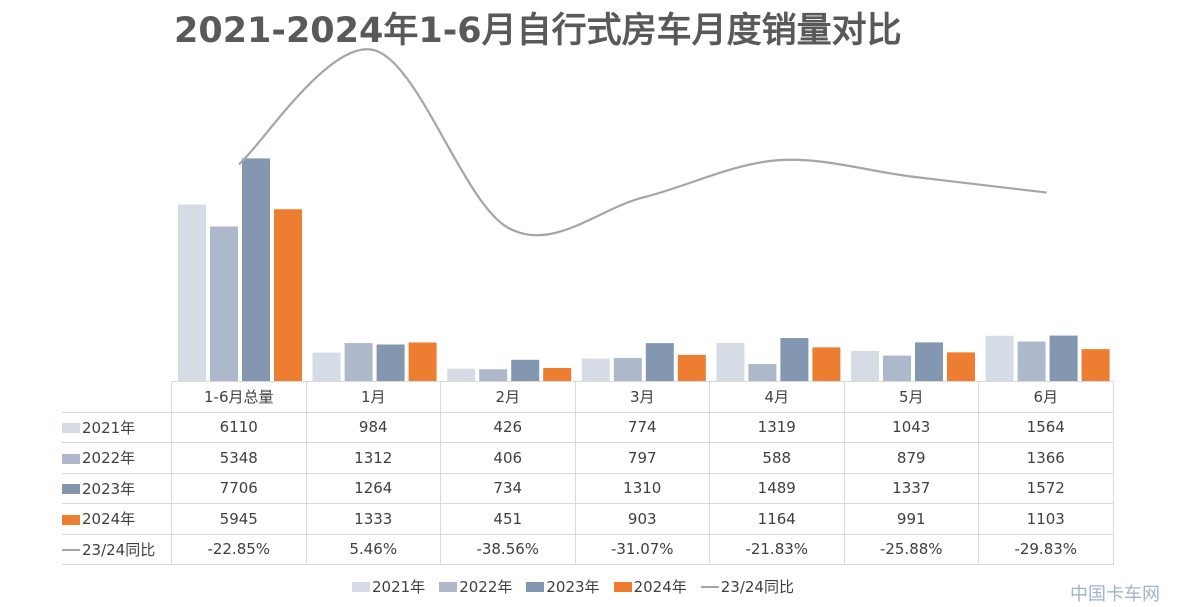  I want to click on bar-2021年-4月, so click(730, 361).